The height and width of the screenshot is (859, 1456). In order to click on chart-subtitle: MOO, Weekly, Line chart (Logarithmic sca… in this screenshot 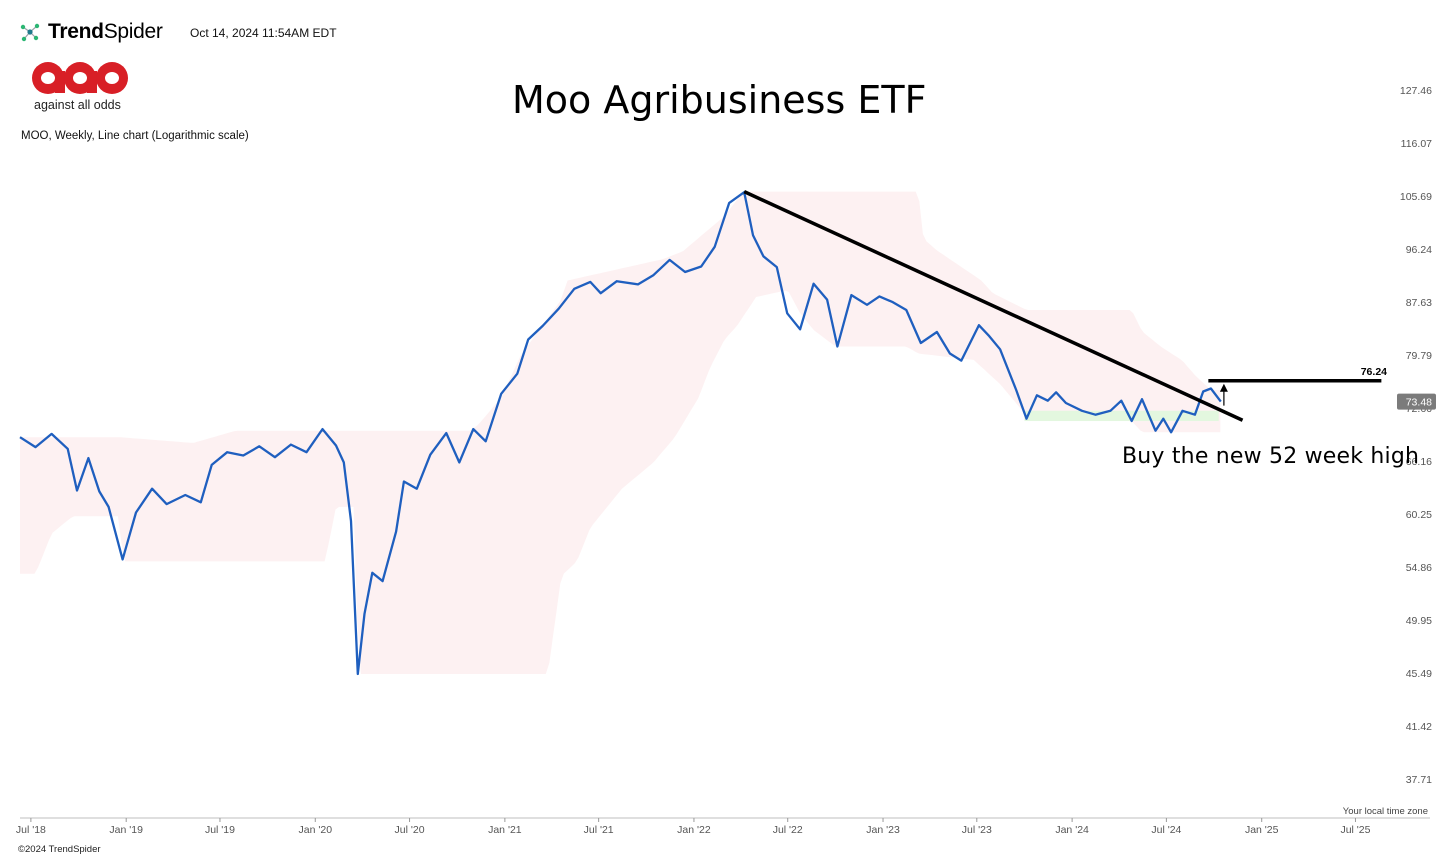, I will do `click(135, 136)`.